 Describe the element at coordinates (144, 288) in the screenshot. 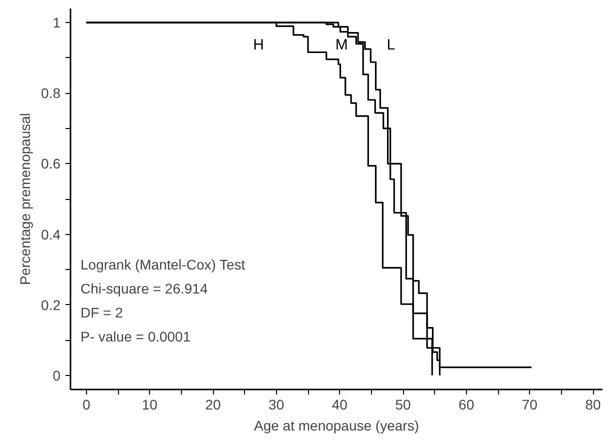

I see `annotation: Chi-square = 26.914` at that location.